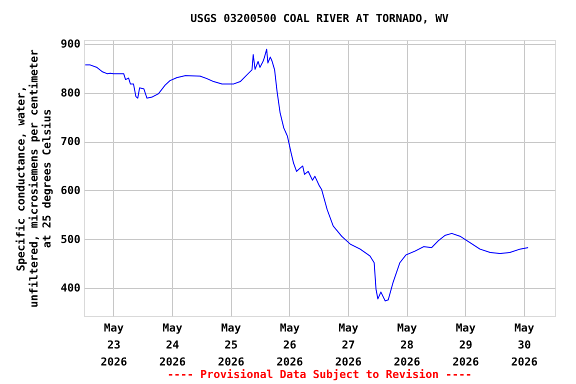  What do you see at coordinates (70, 239) in the screenshot?
I see `y-tick-label: 500` at bounding box center [70, 239].